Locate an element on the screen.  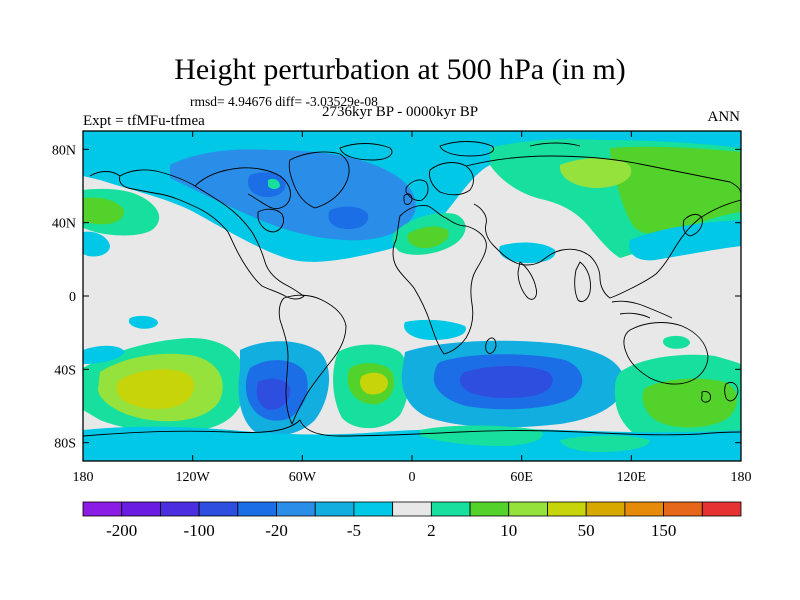
lat-tick-label: 80S is located at coordinates (65, 444).